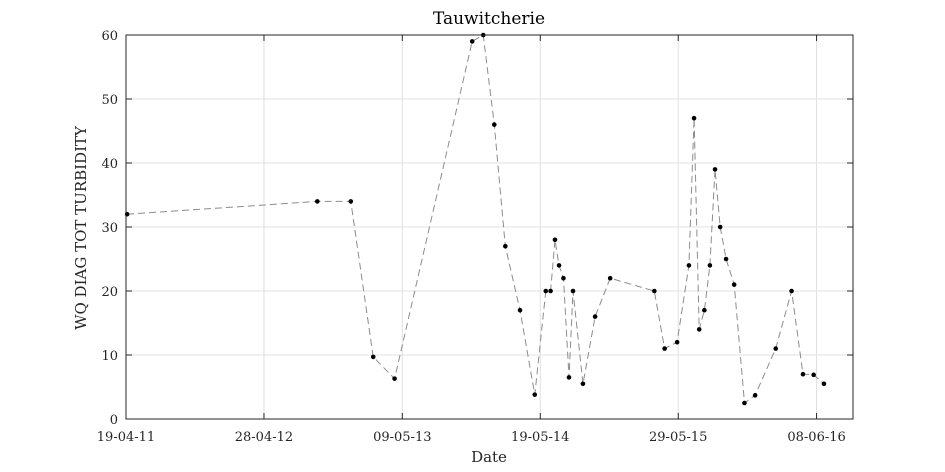  I want to click on x-tick-label: 19-04-11, so click(126, 437).